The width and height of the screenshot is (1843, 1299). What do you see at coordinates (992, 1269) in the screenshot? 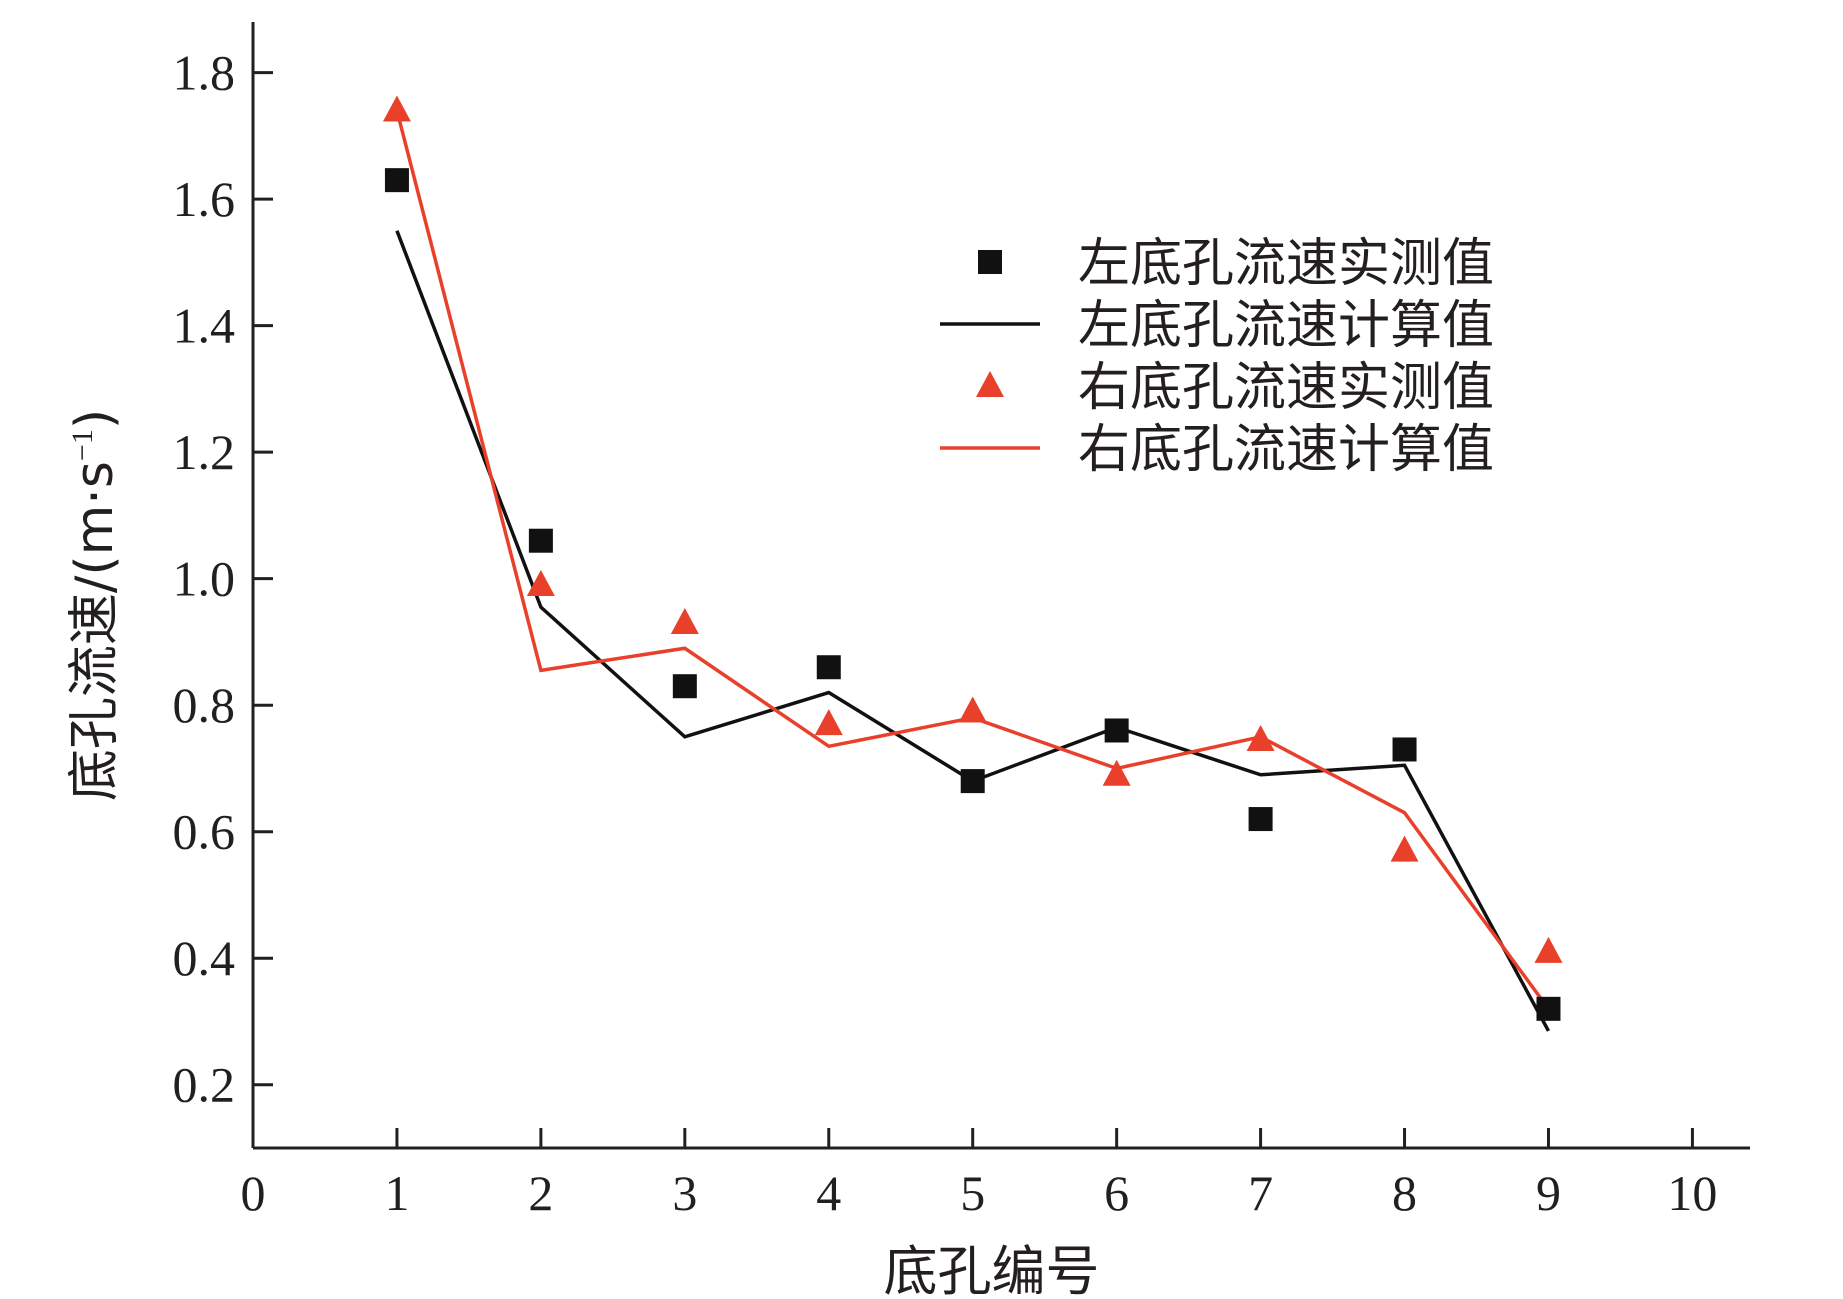
I see `x-axis-title: 底孔编号` at bounding box center [992, 1269].